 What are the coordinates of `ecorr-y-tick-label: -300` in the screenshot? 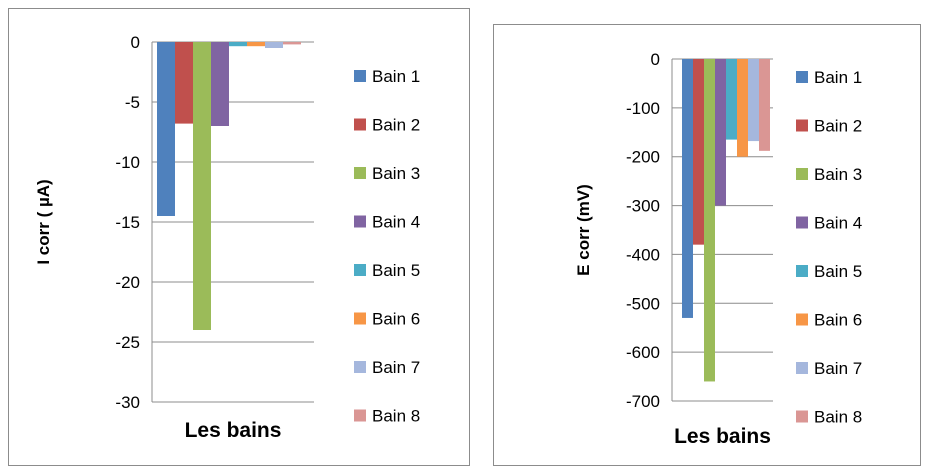 It's located at (643, 206).